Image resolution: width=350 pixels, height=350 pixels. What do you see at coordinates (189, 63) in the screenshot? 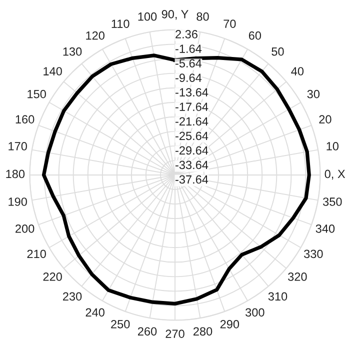
I see `y-tick-label: -5.64` at bounding box center [189, 63].